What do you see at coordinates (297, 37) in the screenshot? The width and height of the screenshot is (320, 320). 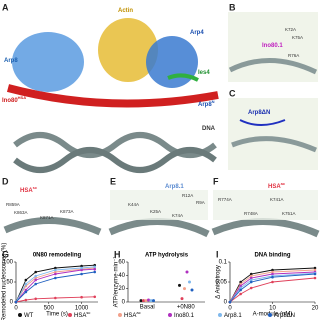 I see `label-text: K75A` at bounding box center [297, 37].